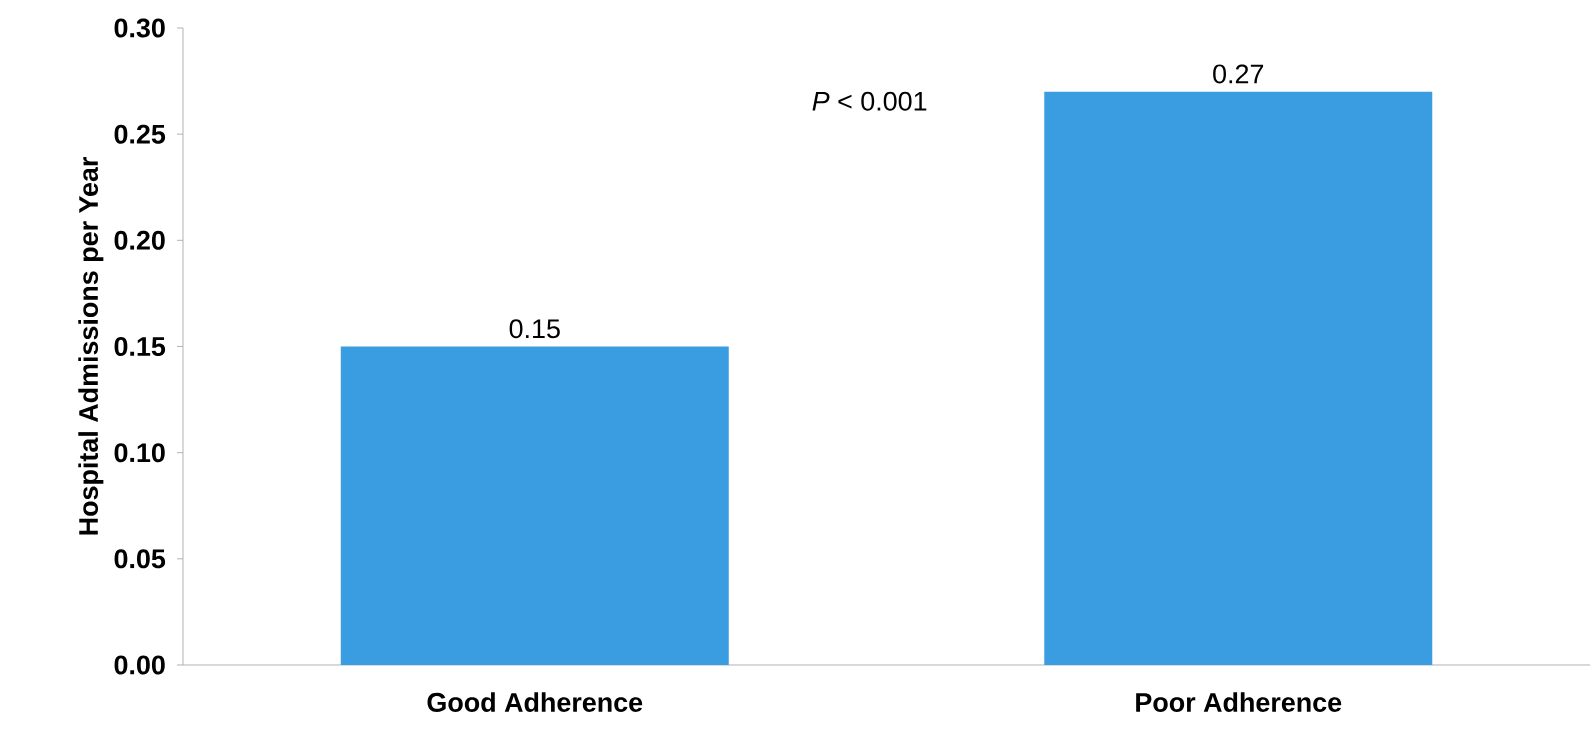  I want to click on data-label: 0.27, so click(1238, 74).